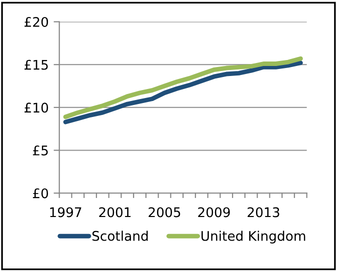 The image size is (339, 272). What do you see at coordinates (40, 193) in the screenshot?
I see `y-tick-label: £0` at bounding box center [40, 193].